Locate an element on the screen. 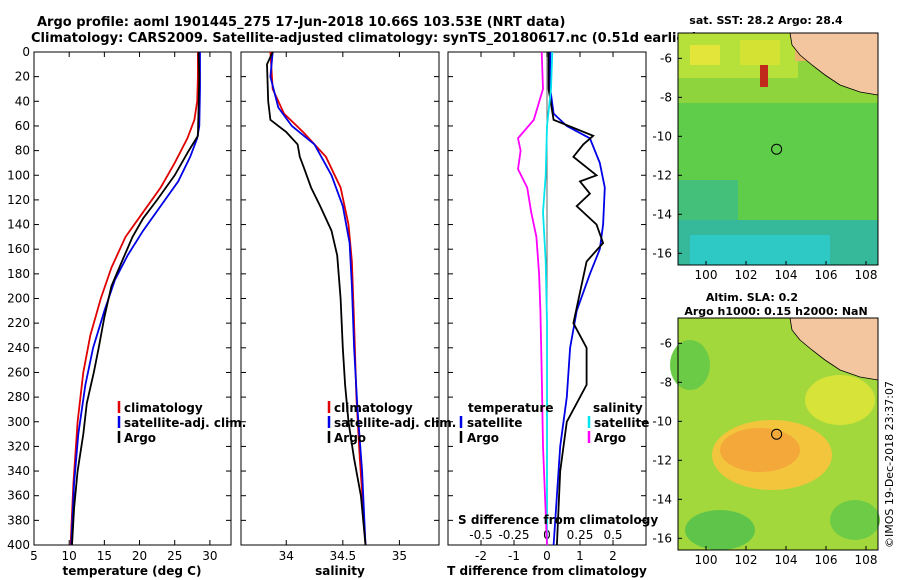 The height and width of the screenshot is (580, 900). sla-map-frame is located at coordinates (778, 434).